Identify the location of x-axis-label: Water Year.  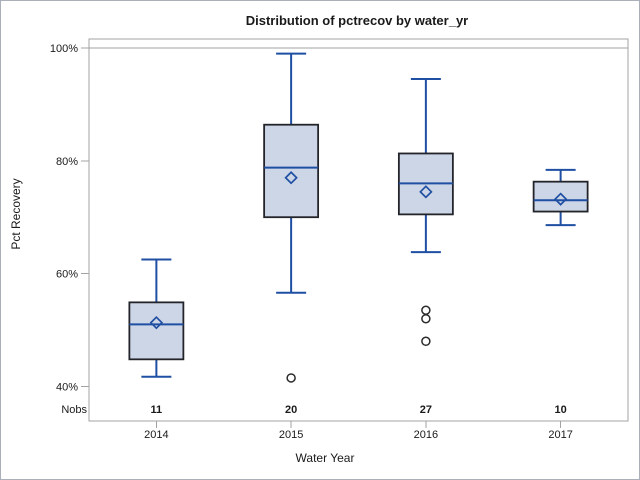
(325, 458).